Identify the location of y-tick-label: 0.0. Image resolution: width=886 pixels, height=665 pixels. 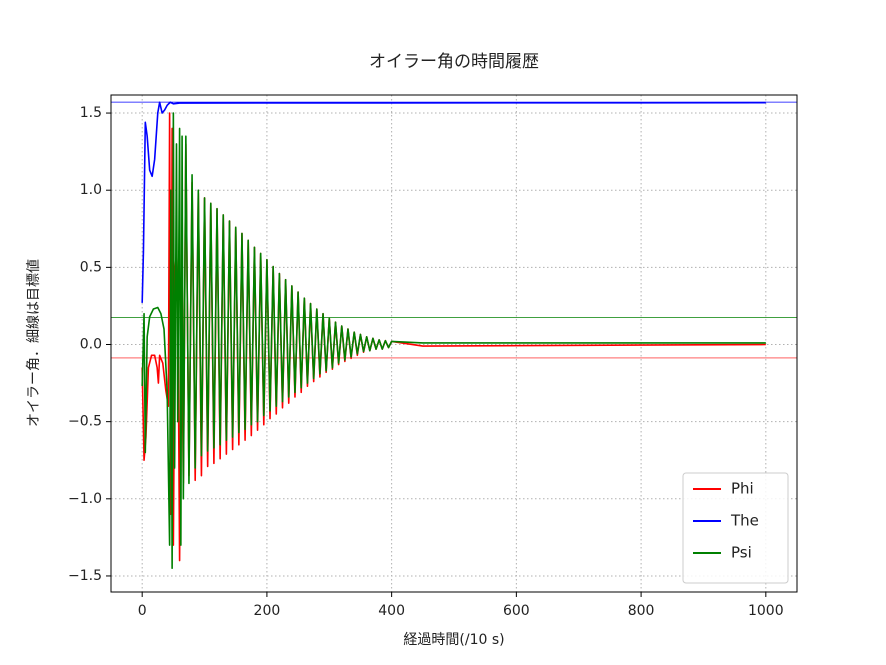
(91, 345).